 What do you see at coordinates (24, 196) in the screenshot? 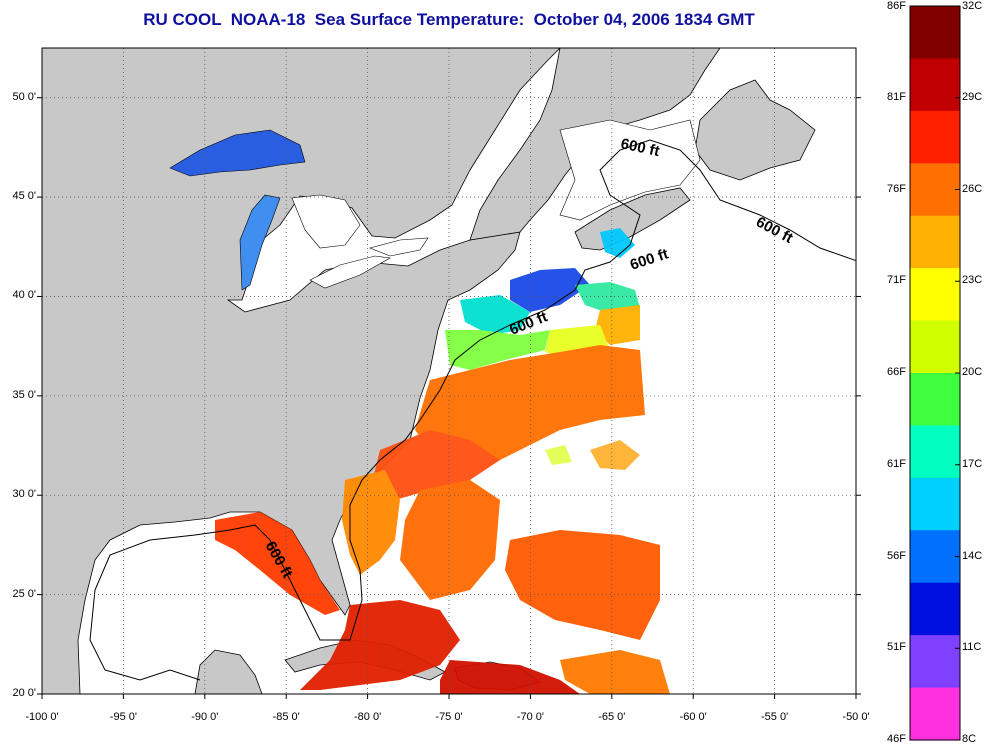
I see `lat-tick-label: 45 0'` at bounding box center [24, 196].